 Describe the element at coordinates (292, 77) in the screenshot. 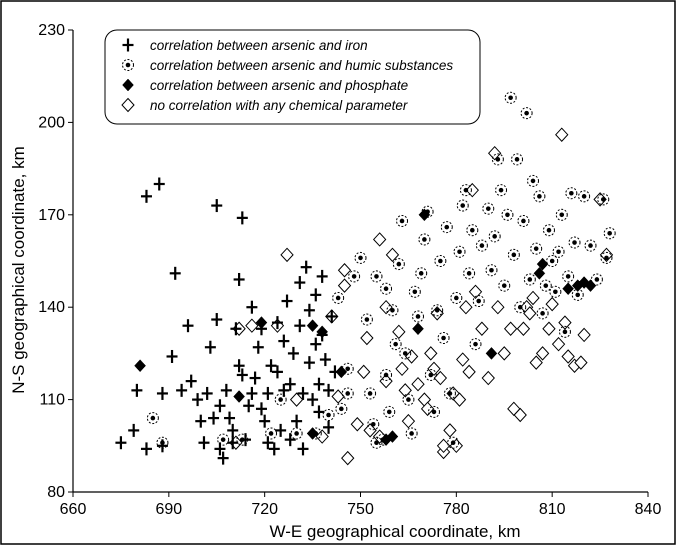

I see `legend-box` at that location.